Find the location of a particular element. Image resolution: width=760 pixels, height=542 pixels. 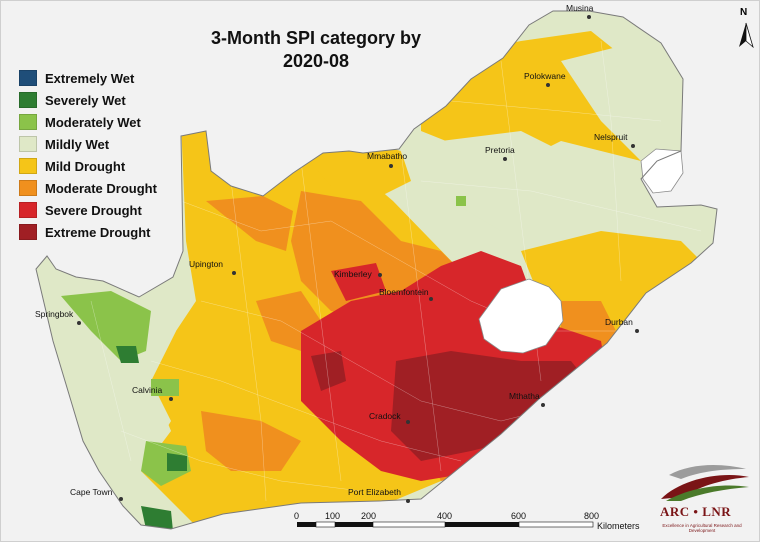

city-label-kimberley: Kimberley is located at coordinates (353, 274).